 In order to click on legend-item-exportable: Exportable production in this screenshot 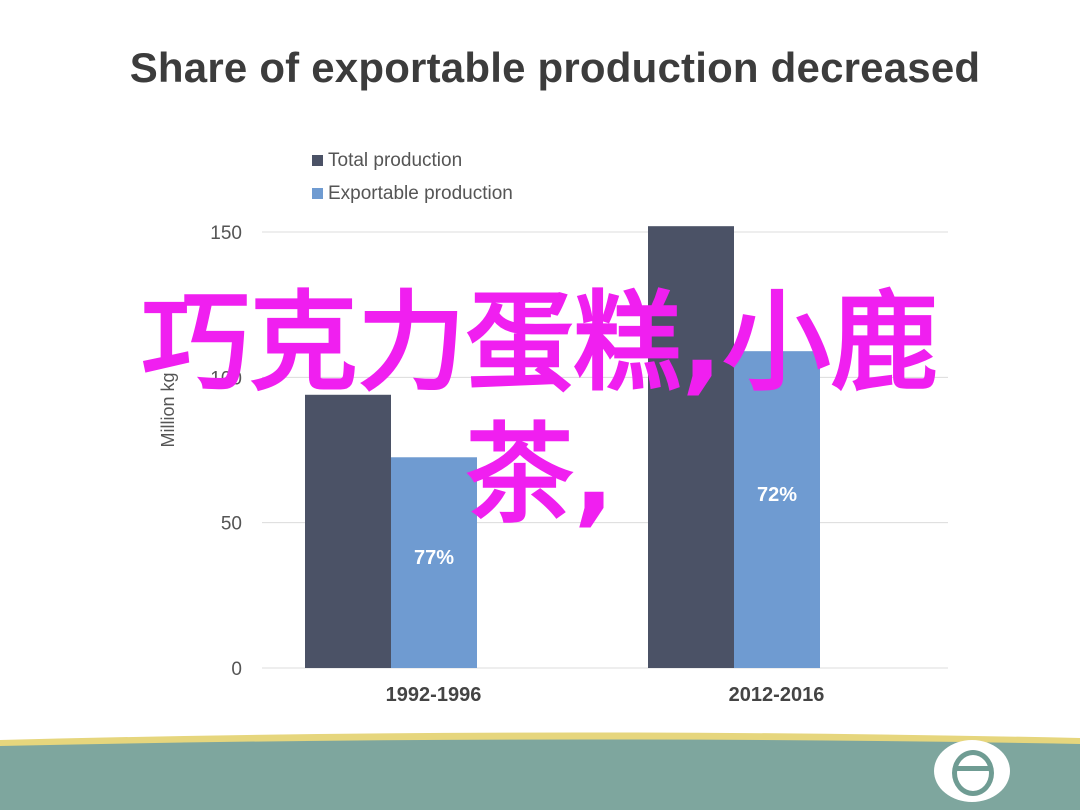, I will do `click(412, 193)`.